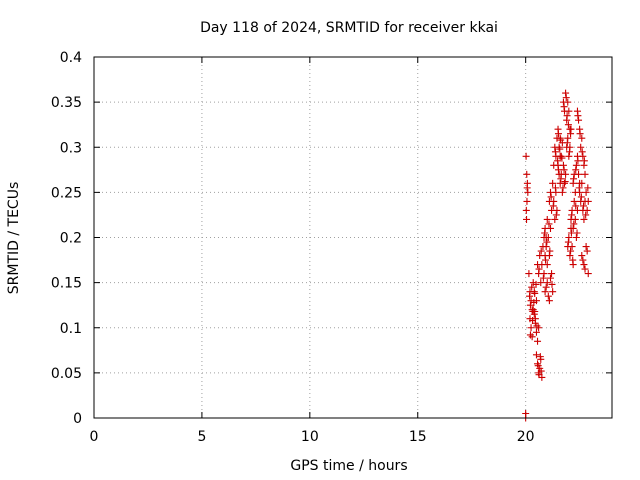 The height and width of the screenshot is (480, 640). I want to click on x-axis-title: GPS time / hours, so click(348, 466).